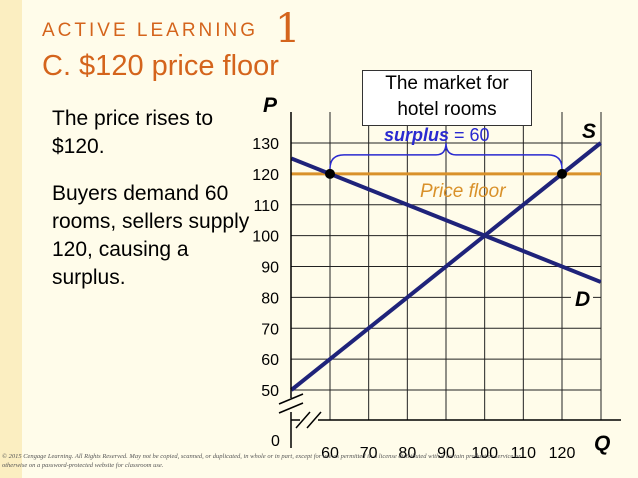 This screenshot has height=478, width=638. I want to click on supply-label-bg, so click(588, 130).